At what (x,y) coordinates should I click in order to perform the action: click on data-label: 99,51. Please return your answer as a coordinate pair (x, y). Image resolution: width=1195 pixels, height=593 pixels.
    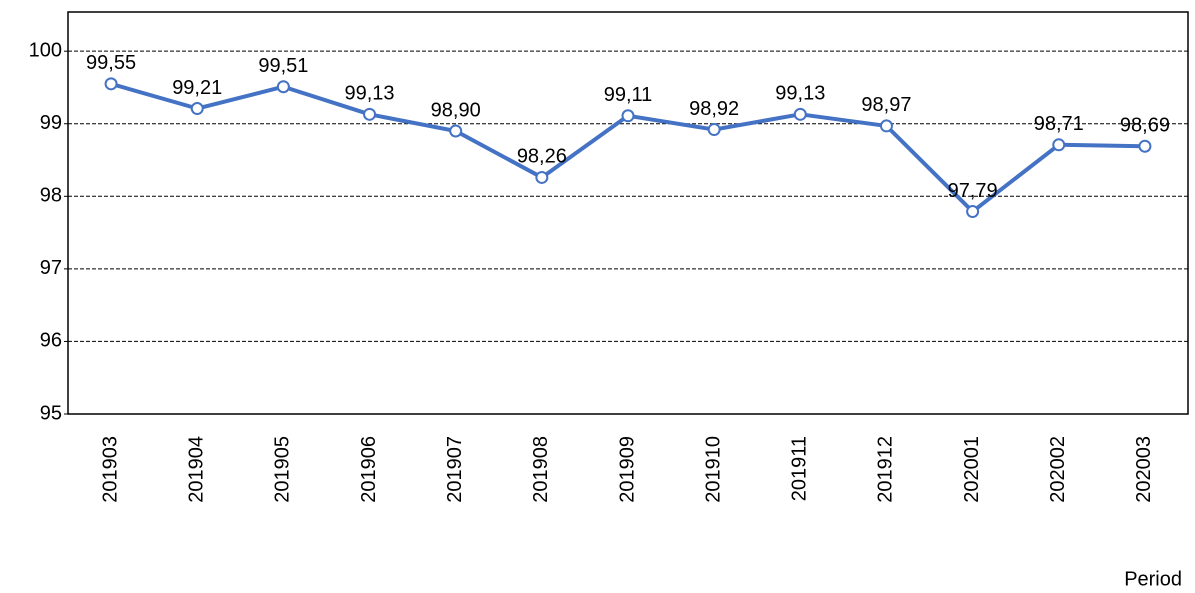
    Looking at the image, I should click on (283, 66).